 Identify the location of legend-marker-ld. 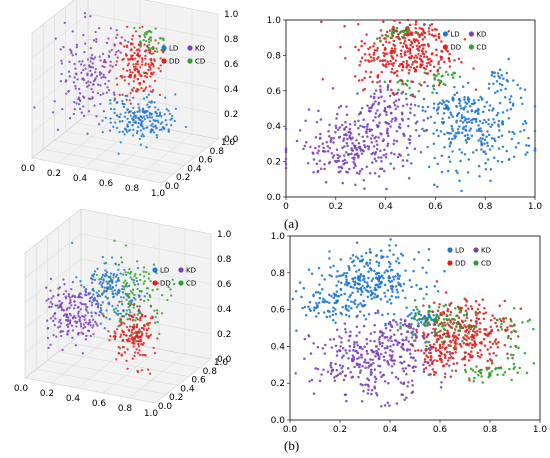
(164, 48).